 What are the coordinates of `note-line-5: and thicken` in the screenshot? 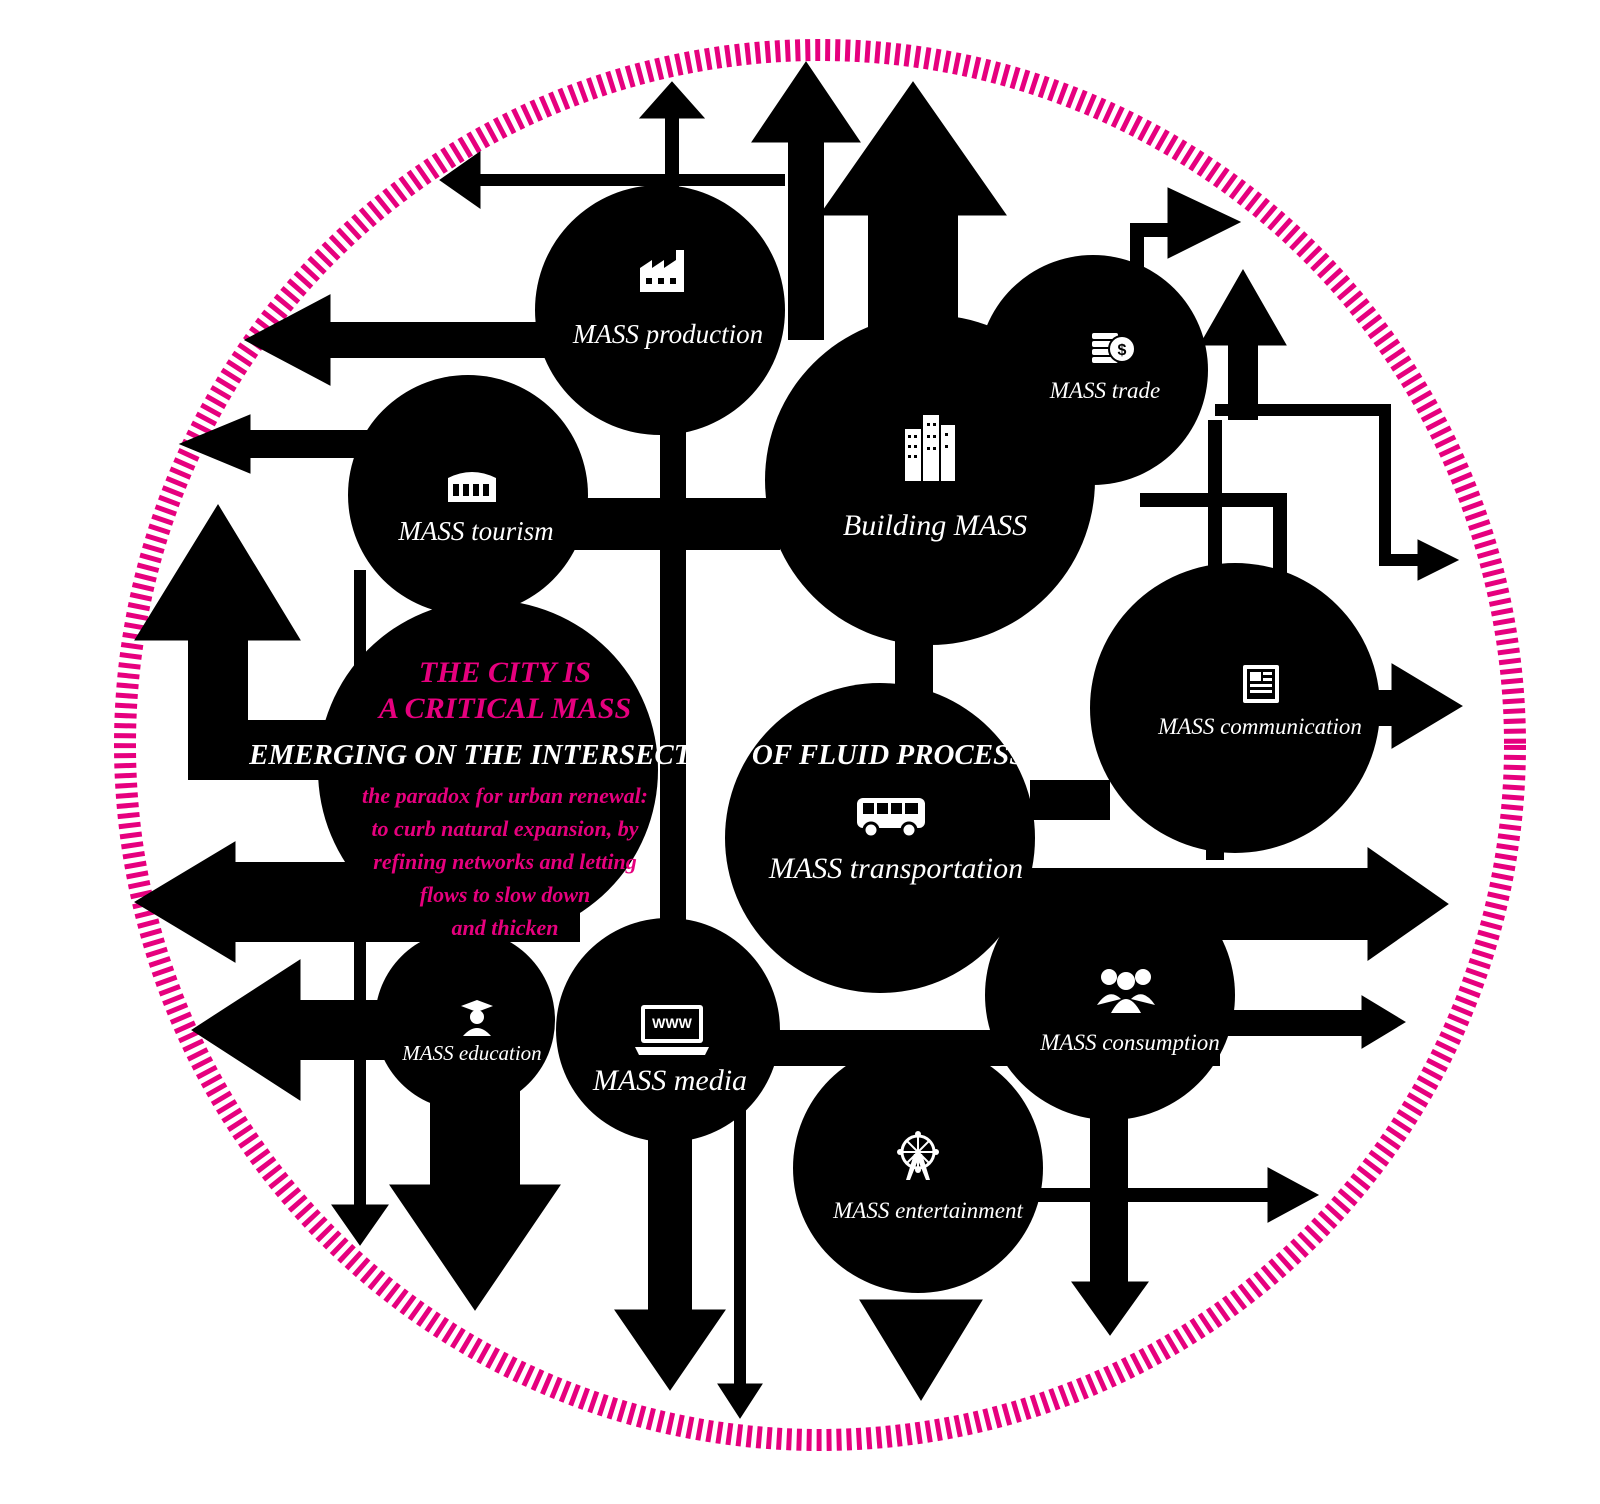 It's located at (505, 927).